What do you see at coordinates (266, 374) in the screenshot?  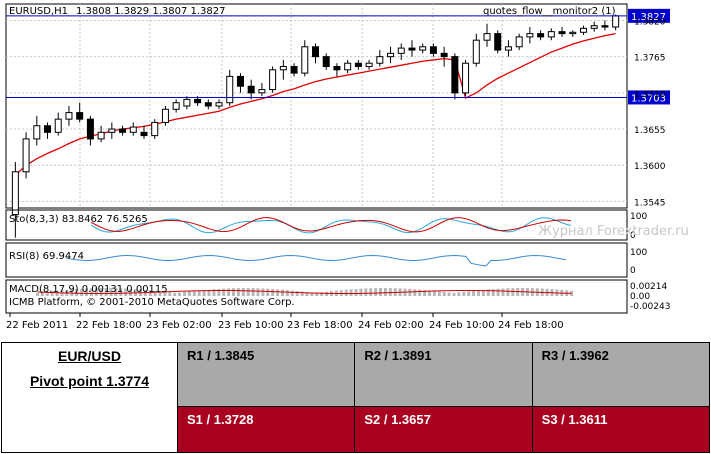 I see `r1-cell: R1 / 1.3845` at bounding box center [266, 374].